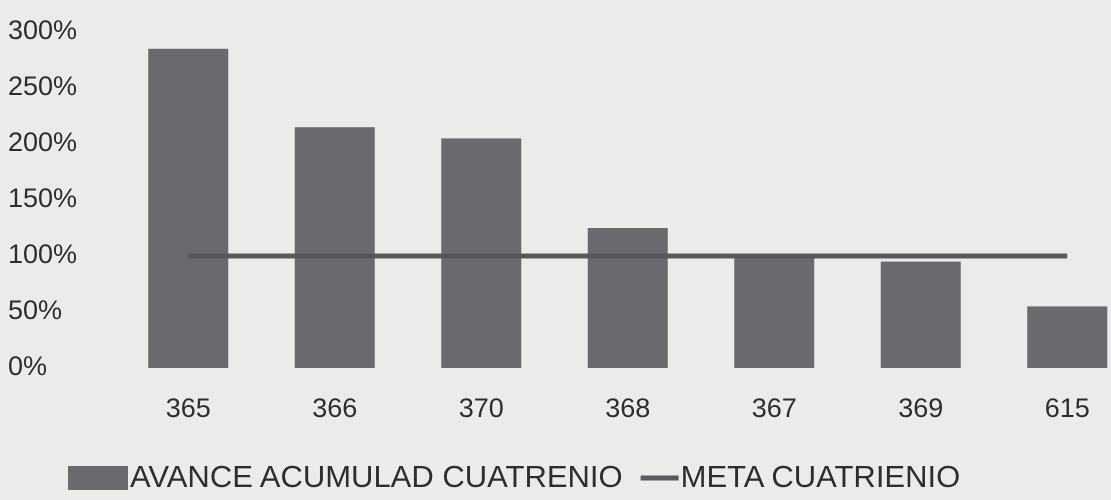 The height and width of the screenshot is (500, 1111). What do you see at coordinates (98, 478) in the screenshot?
I see `legend-swatch` at bounding box center [98, 478].